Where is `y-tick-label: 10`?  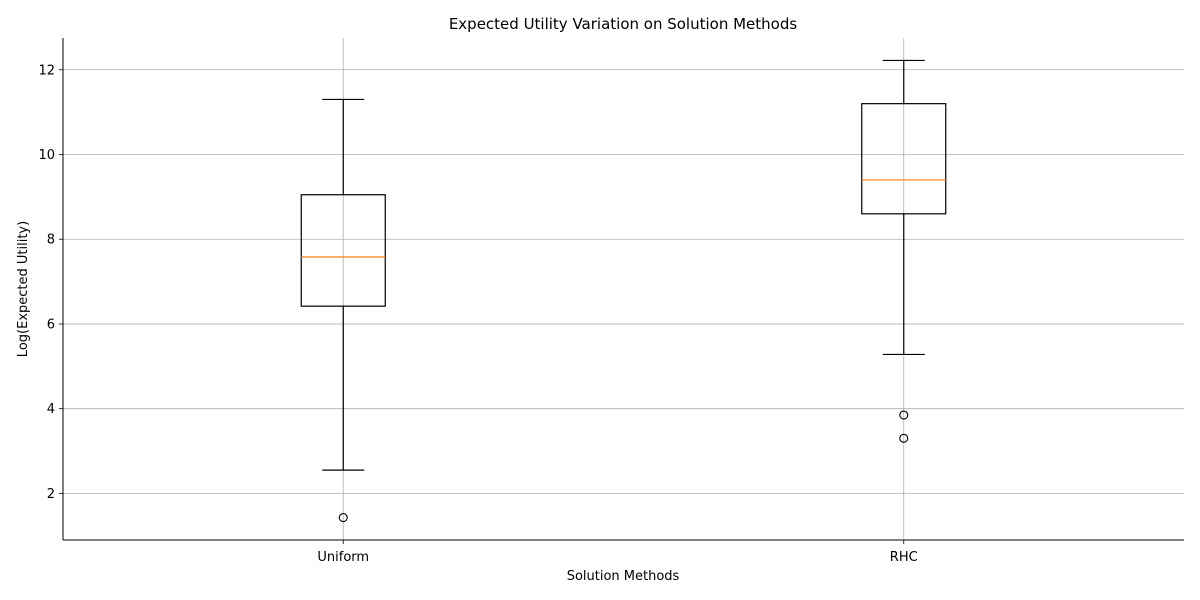 y-tick-label: 10 is located at coordinates (46, 155).